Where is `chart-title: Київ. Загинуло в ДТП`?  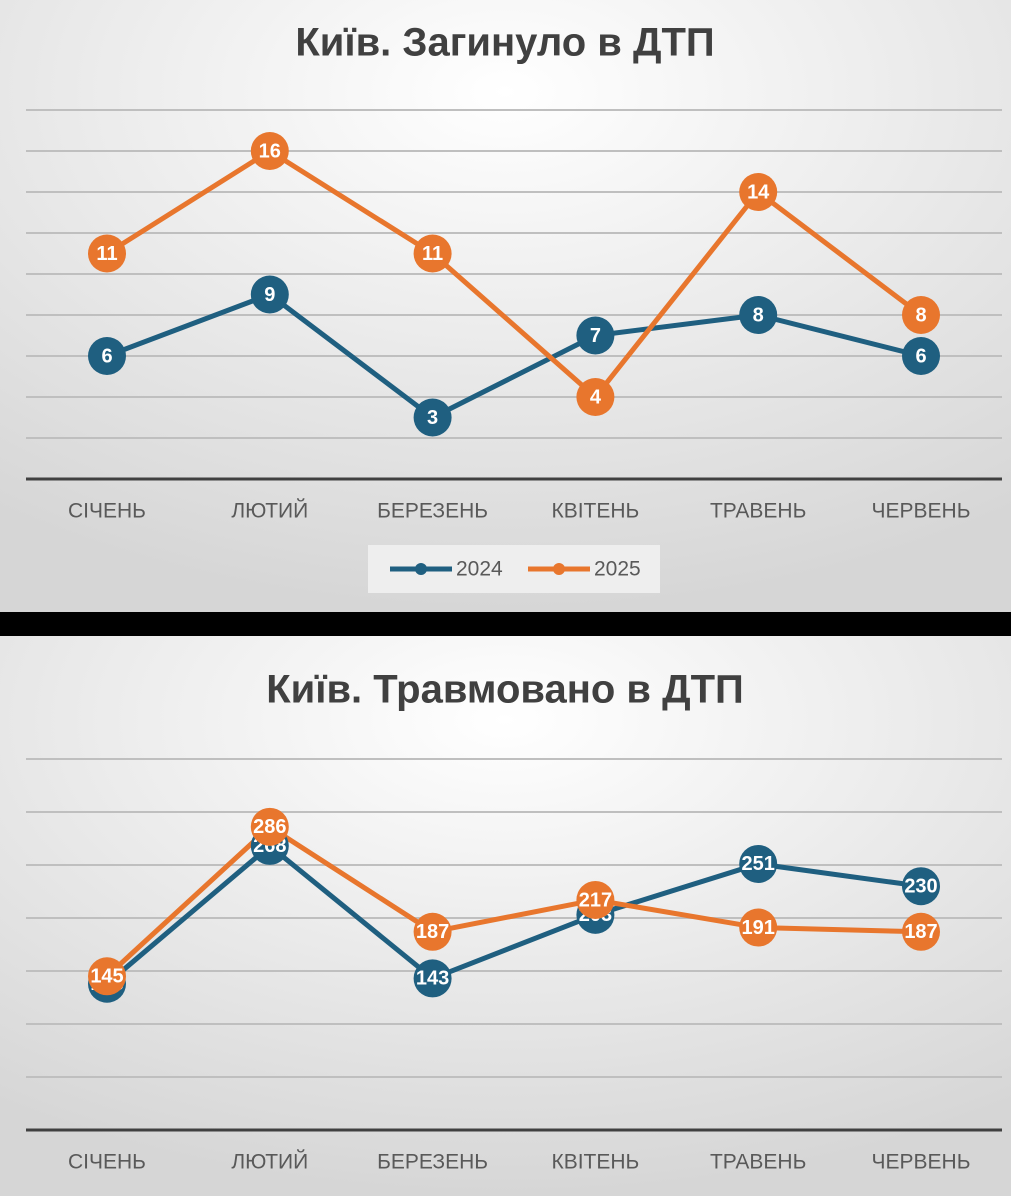 chart-title: Київ. Загинуло в ДТП is located at coordinates (504, 43).